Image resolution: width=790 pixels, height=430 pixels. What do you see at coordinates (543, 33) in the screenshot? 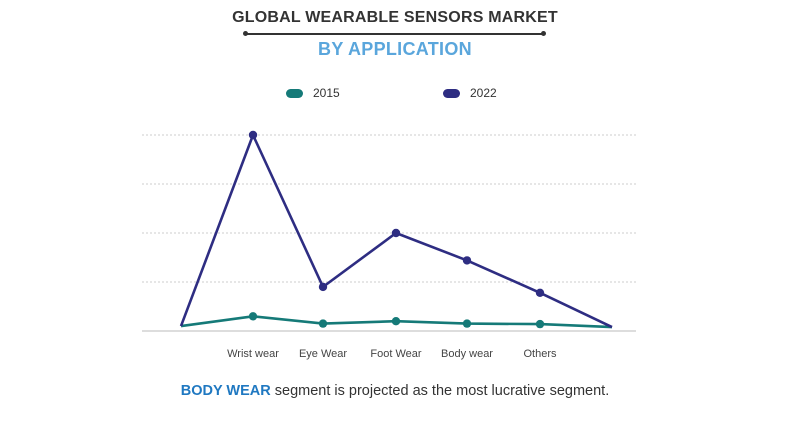
I see `divider-dot-right` at bounding box center [543, 33].